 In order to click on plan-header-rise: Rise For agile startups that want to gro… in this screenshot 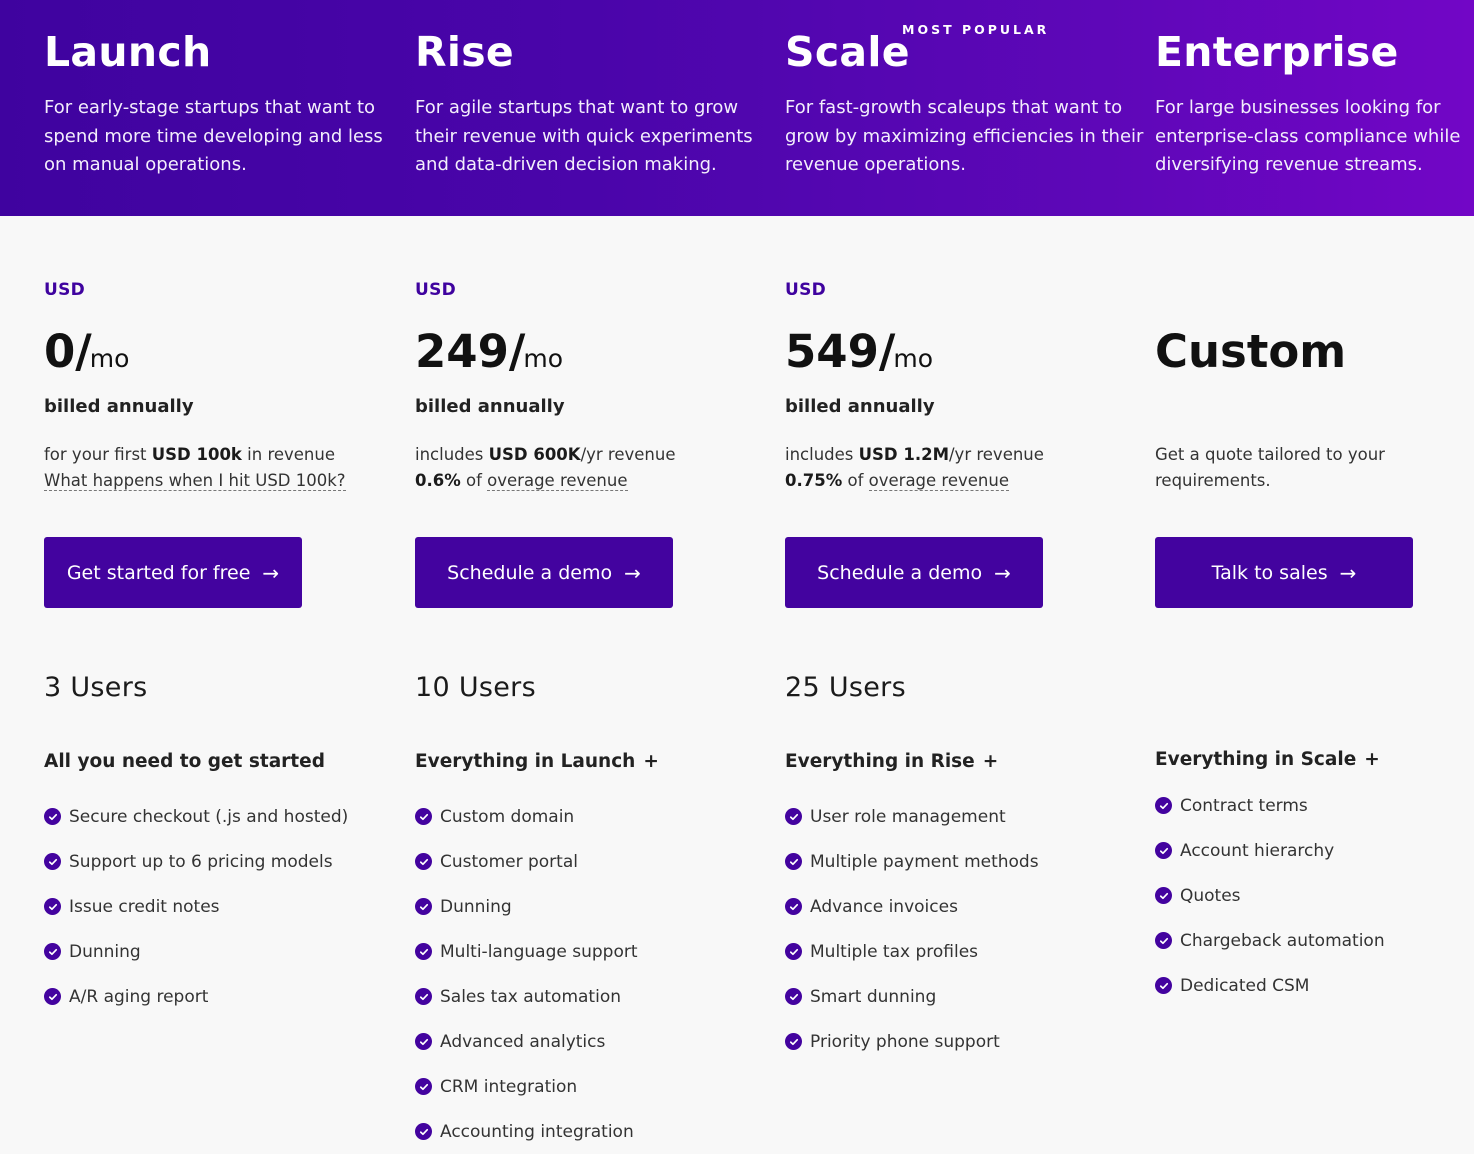, I will do `click(595, 103)`.